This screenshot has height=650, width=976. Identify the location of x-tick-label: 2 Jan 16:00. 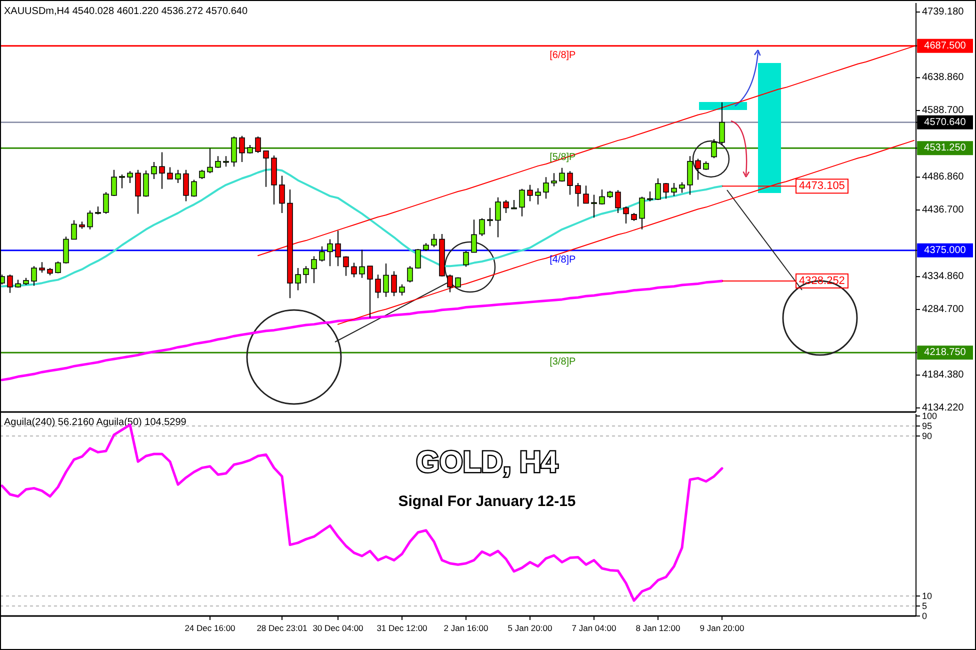
(466, 628).